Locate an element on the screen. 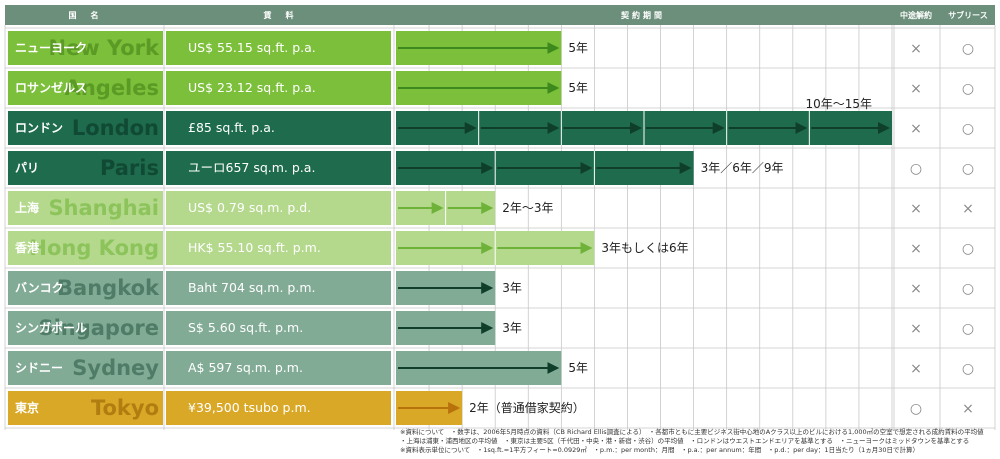  city-name-en: Angeles is located at coordinates (112, 88).